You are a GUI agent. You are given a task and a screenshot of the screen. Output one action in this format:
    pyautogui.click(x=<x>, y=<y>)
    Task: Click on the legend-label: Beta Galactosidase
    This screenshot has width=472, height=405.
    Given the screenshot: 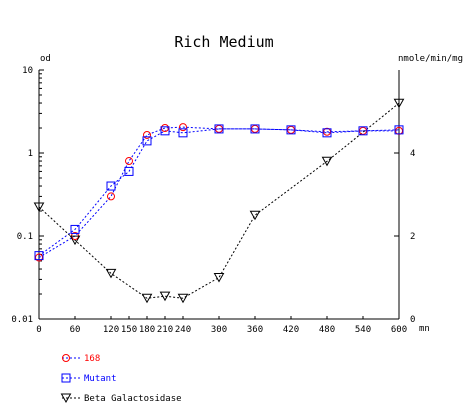 What is the action you would take?
    pyautogui.click(x=133, y=399)
    